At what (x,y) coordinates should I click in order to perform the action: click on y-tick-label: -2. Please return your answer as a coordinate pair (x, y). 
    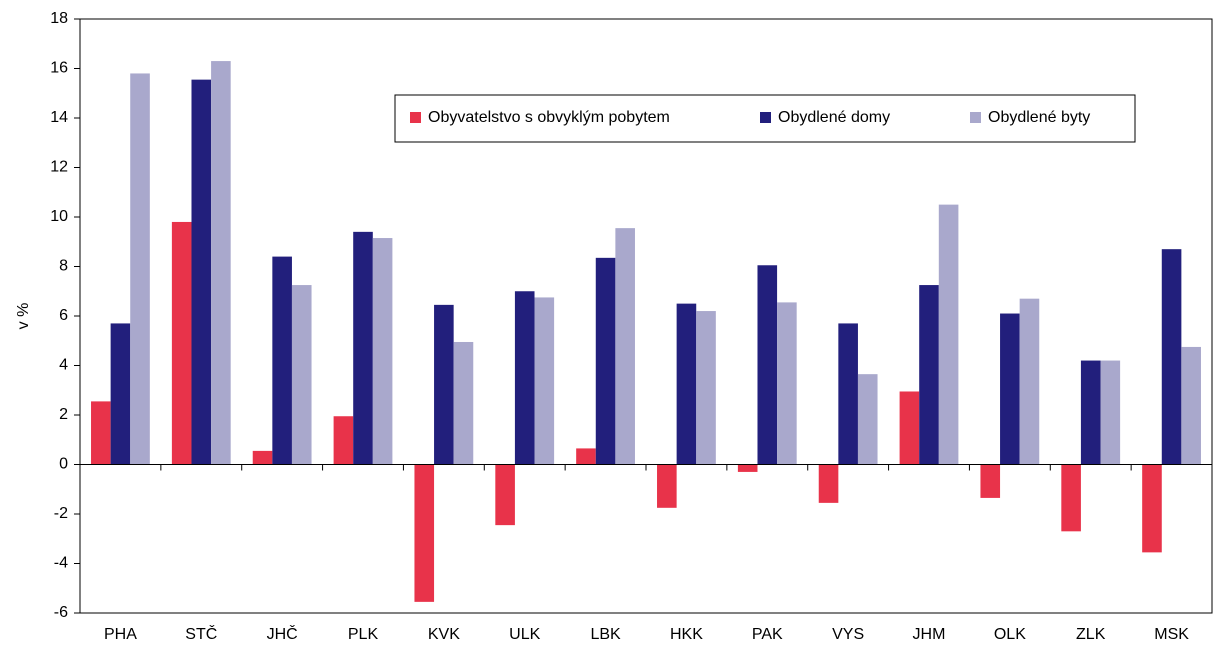
    Looking at the image, I should click on (61, 513).